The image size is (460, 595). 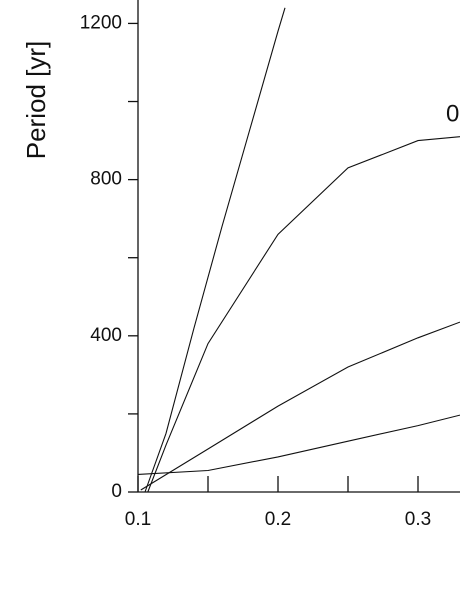 I want to click on y-tick-label: 800, so click(x=106, y=179).